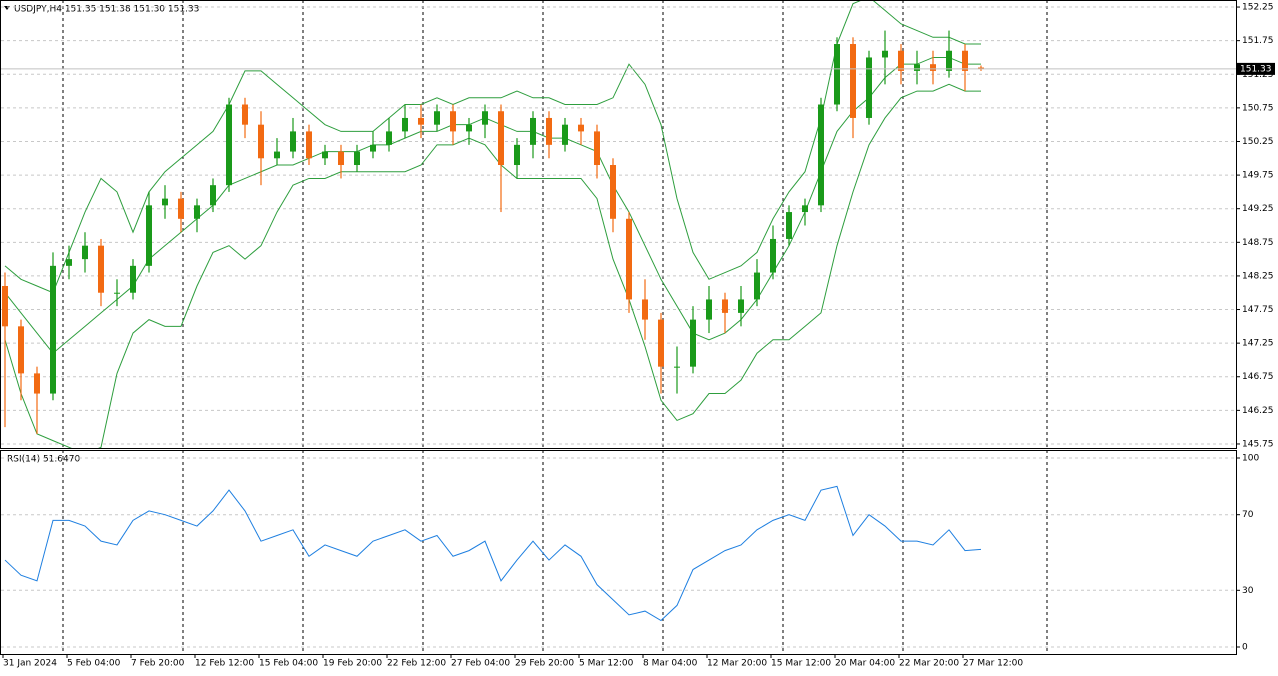 The height and width of the screenshot is (676, 1278). I want to click on last-price-label: 151.33, so click(1256, 69).